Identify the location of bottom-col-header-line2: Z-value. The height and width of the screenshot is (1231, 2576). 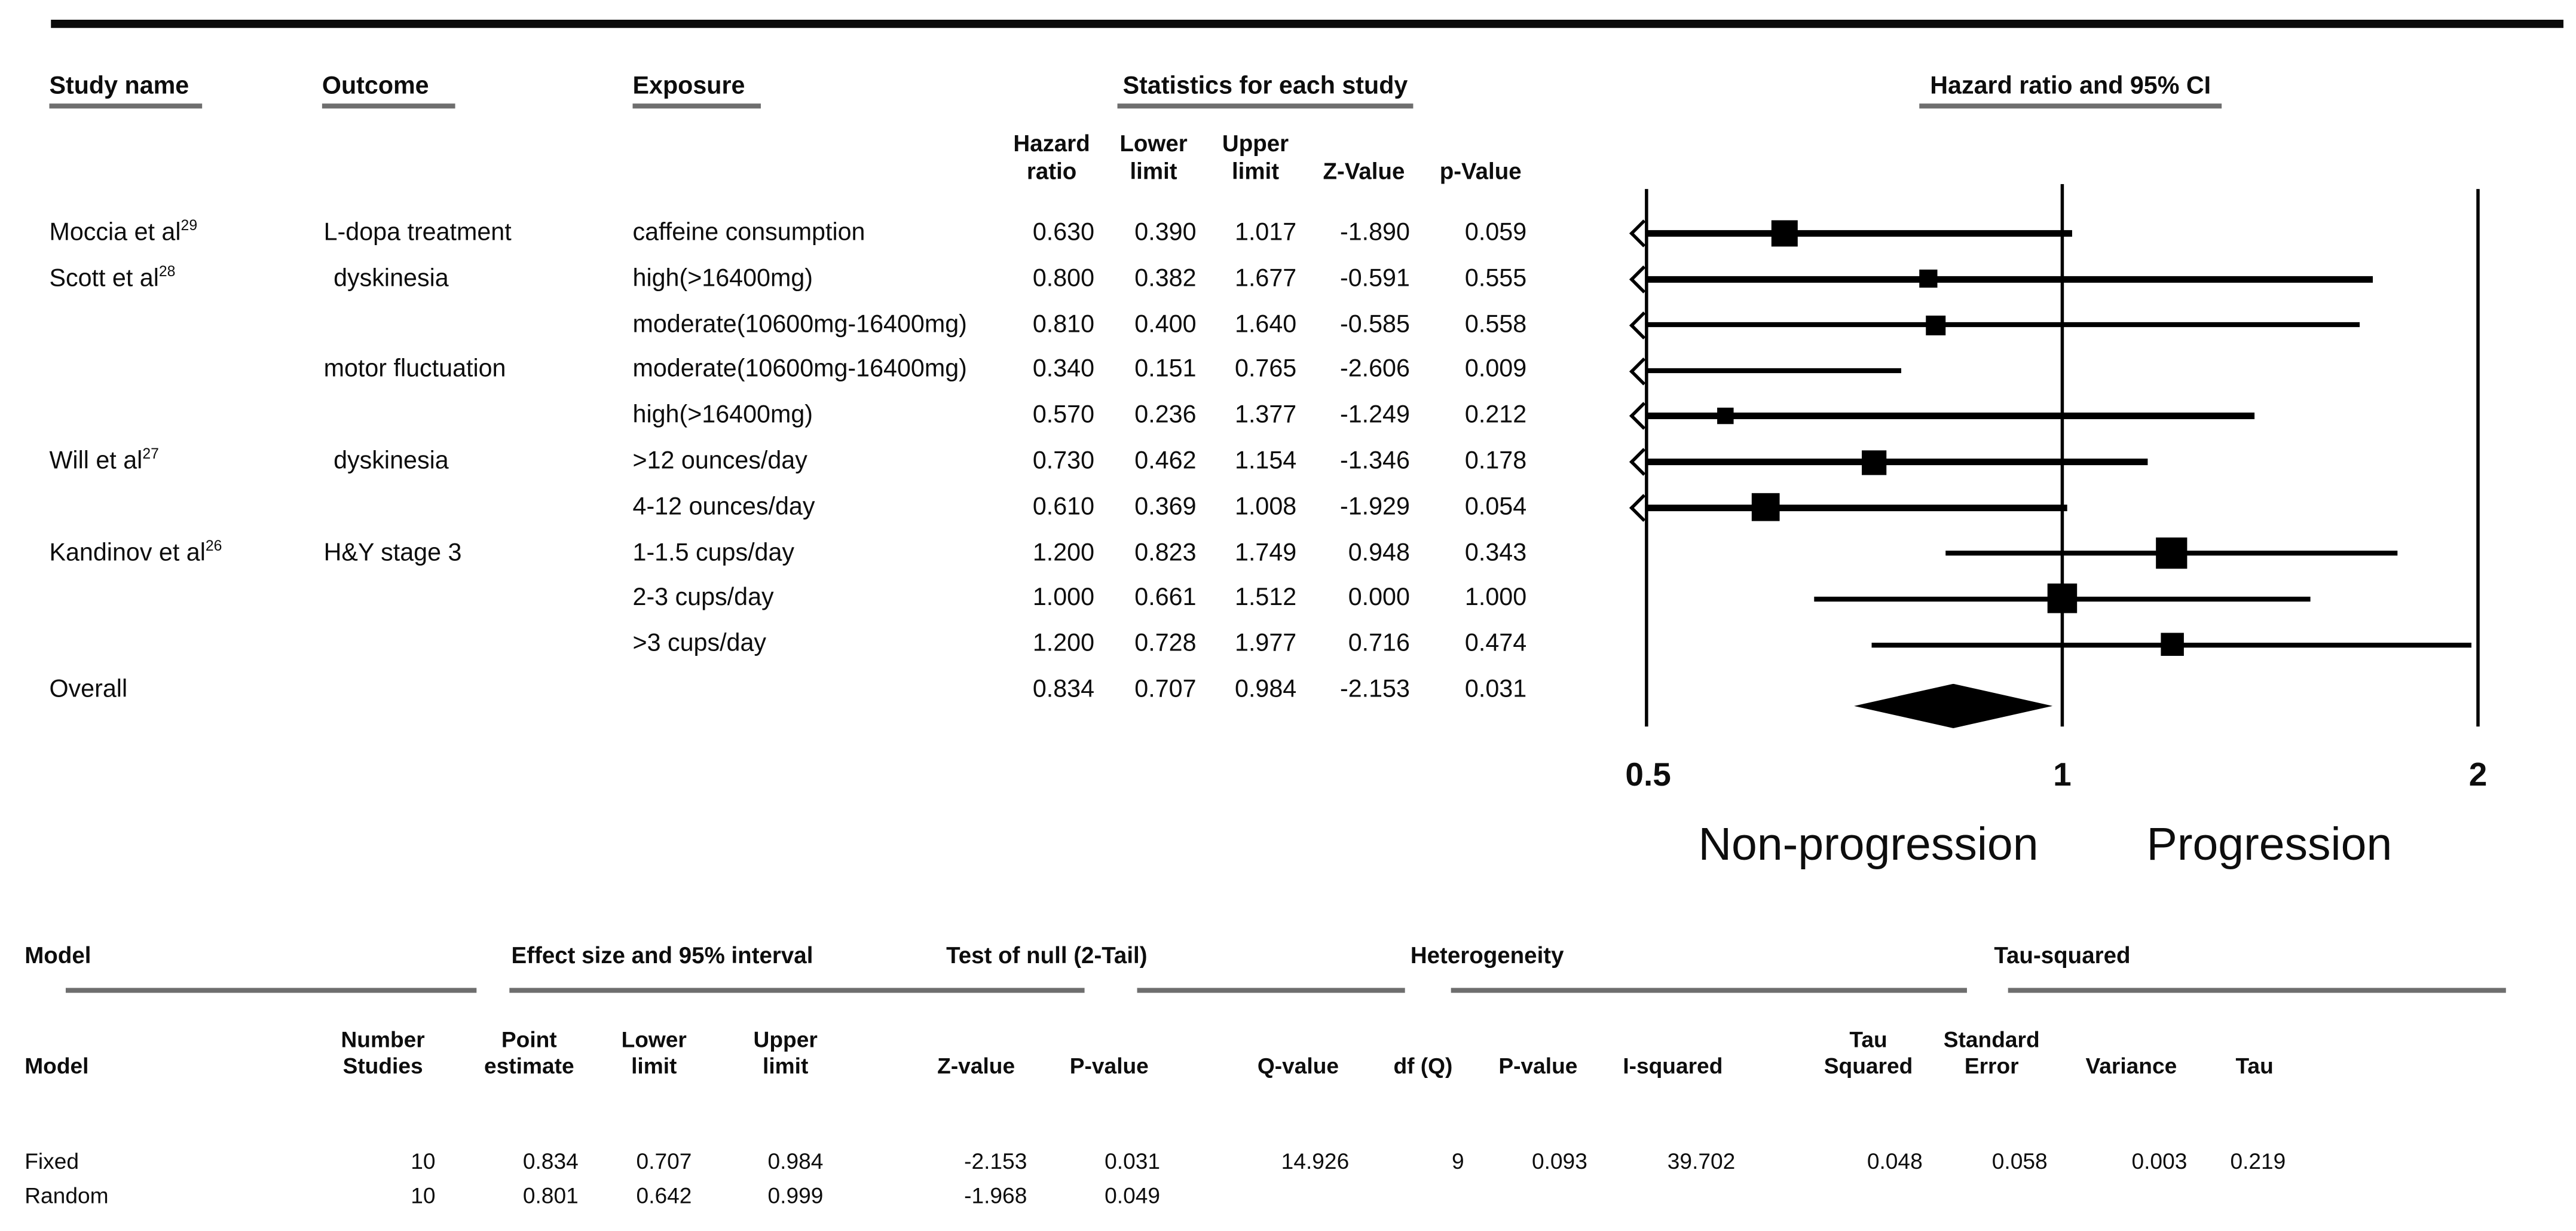
(976, 1066).